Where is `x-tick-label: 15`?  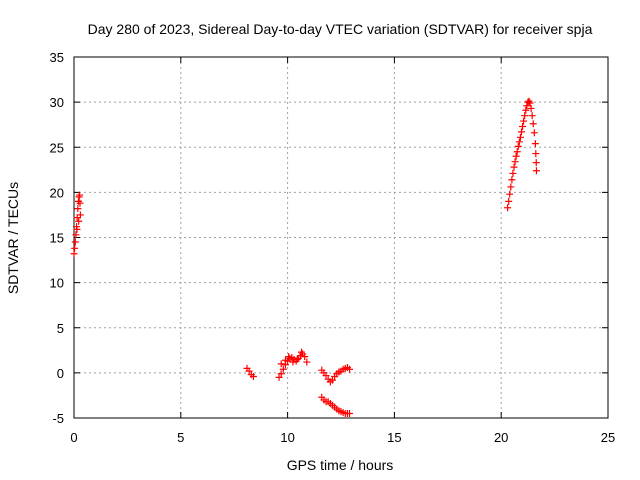
x-tick-label: 15 is located at coordinates (394, 437).